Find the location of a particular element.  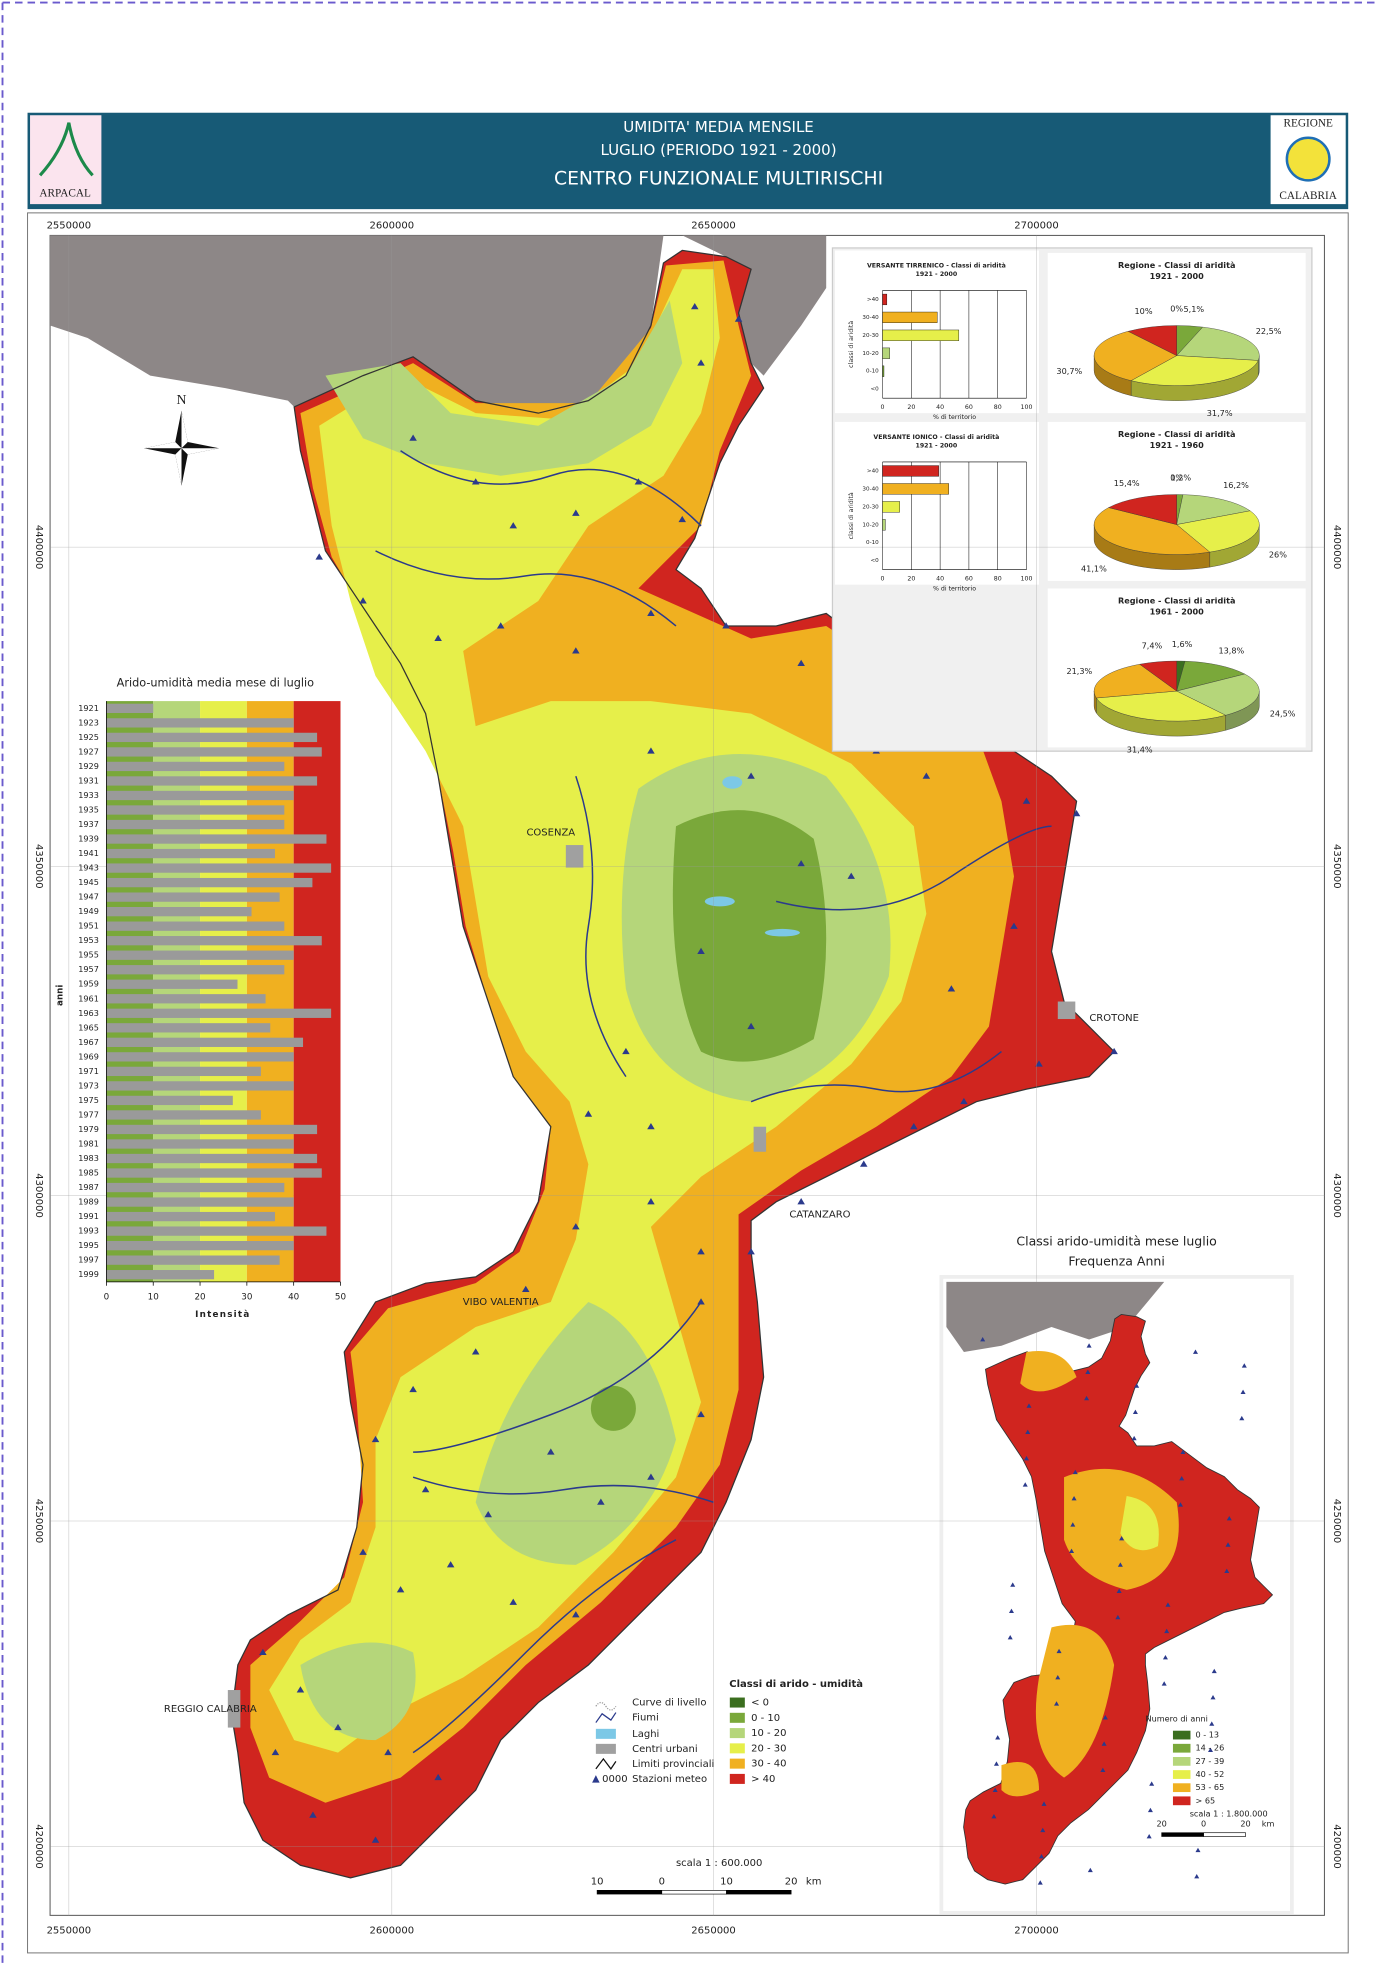

legend-code: 0000 is located at coordinates (614, 1779).